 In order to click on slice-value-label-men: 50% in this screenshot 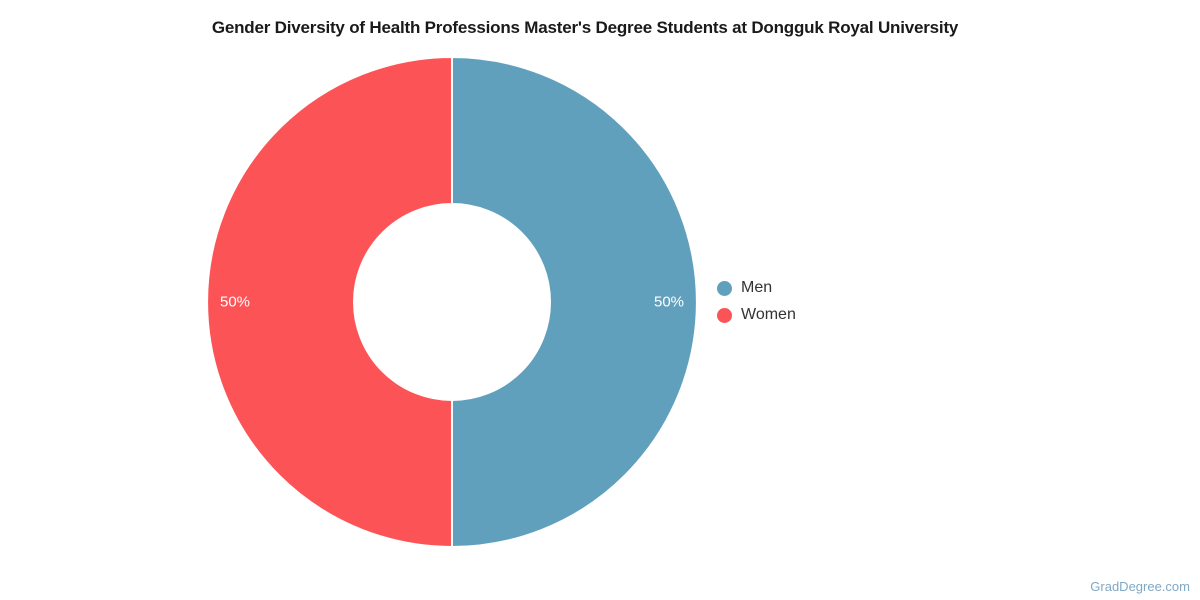, I will do `click(669, 302)`.